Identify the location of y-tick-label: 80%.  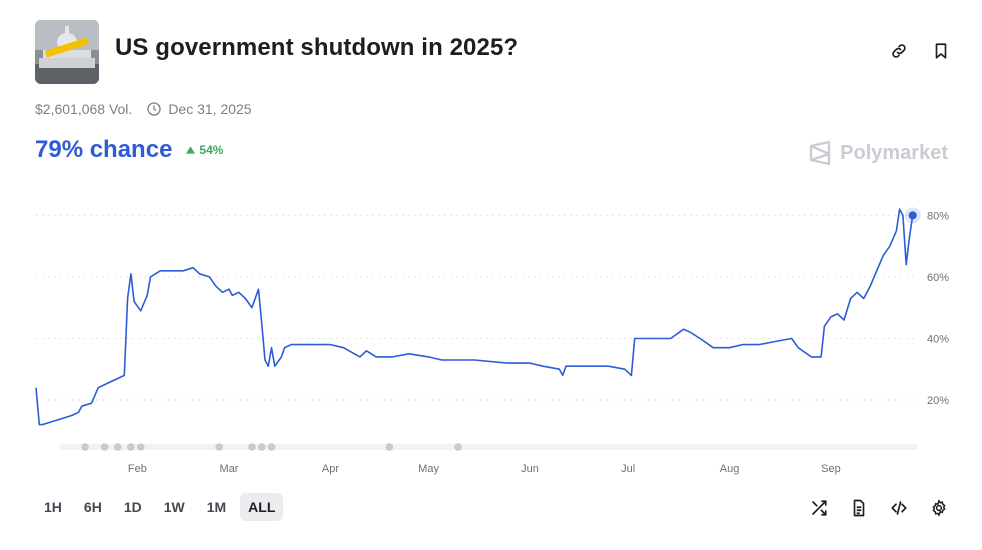
(938, 216).